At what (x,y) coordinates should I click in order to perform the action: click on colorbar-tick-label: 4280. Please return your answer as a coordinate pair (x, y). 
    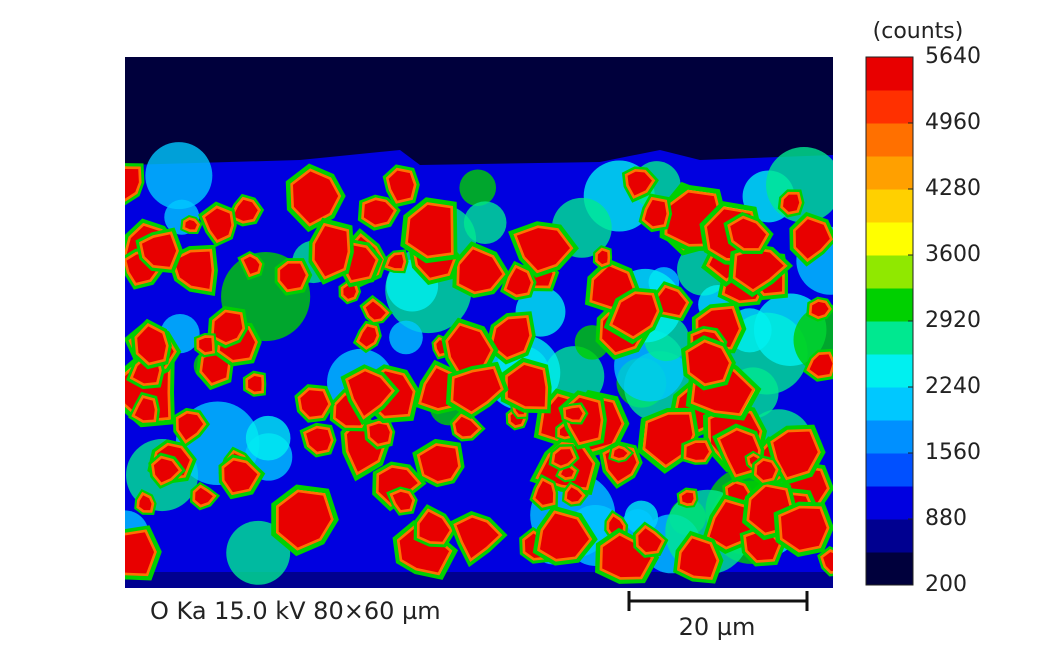
    Looking at the image, I should click on (953, 188).